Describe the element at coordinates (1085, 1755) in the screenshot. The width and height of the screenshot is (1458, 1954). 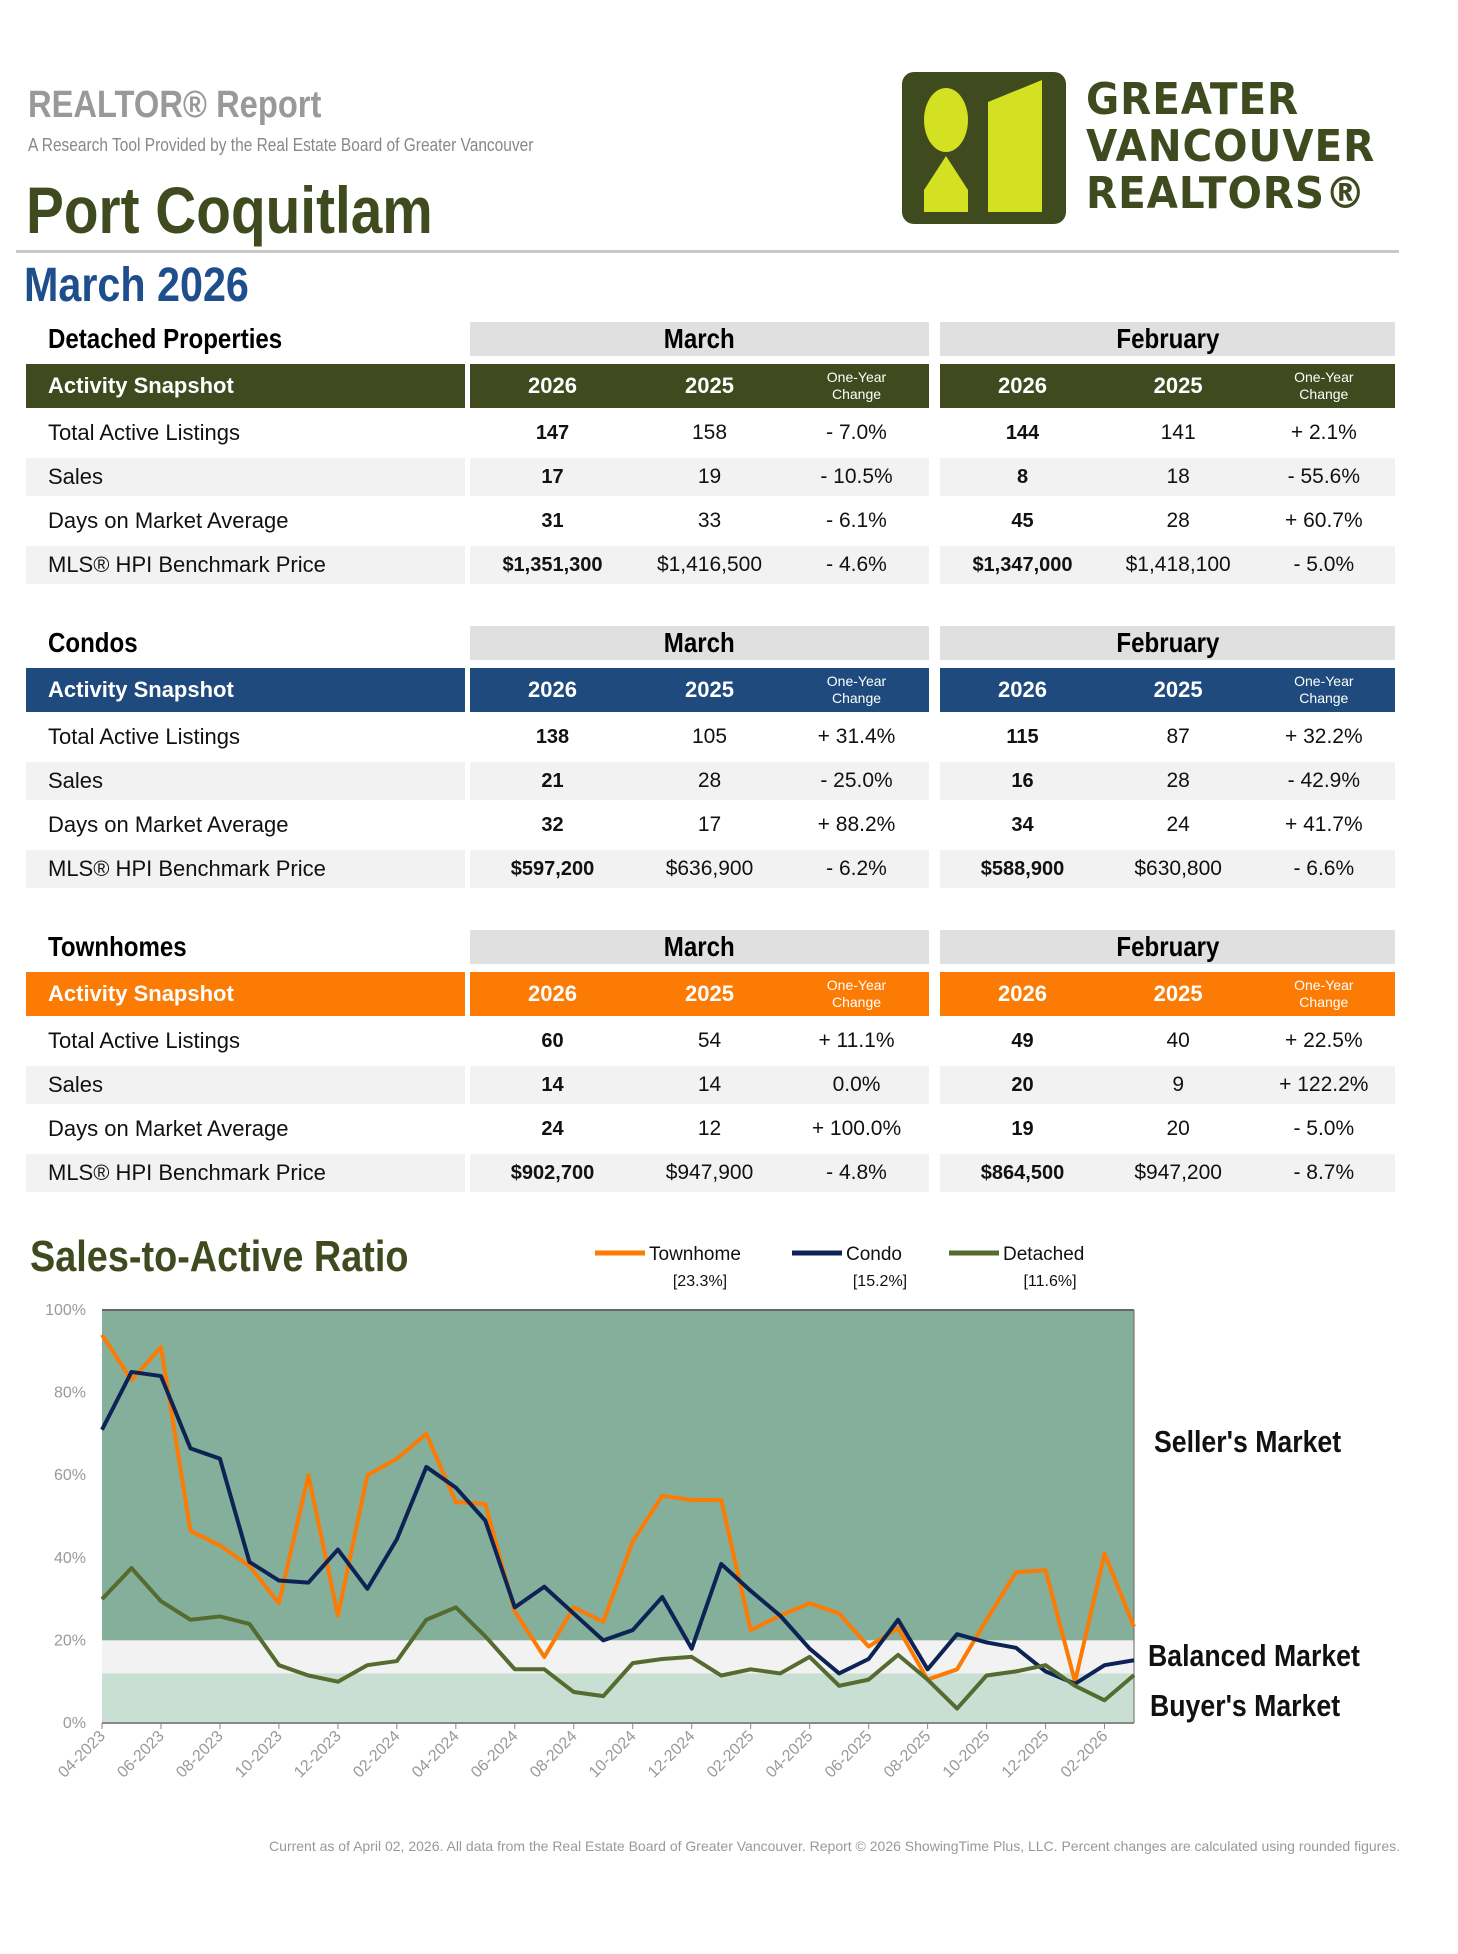
I see `x-tick-label: 02-2026` at that location.